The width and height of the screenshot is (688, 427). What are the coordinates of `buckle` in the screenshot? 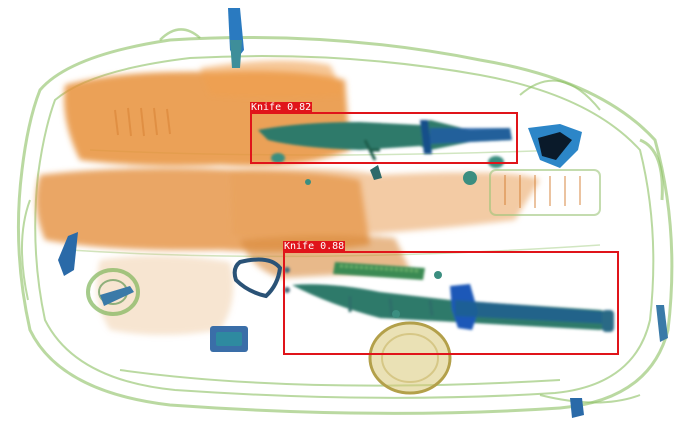 It's located at (257, 278).